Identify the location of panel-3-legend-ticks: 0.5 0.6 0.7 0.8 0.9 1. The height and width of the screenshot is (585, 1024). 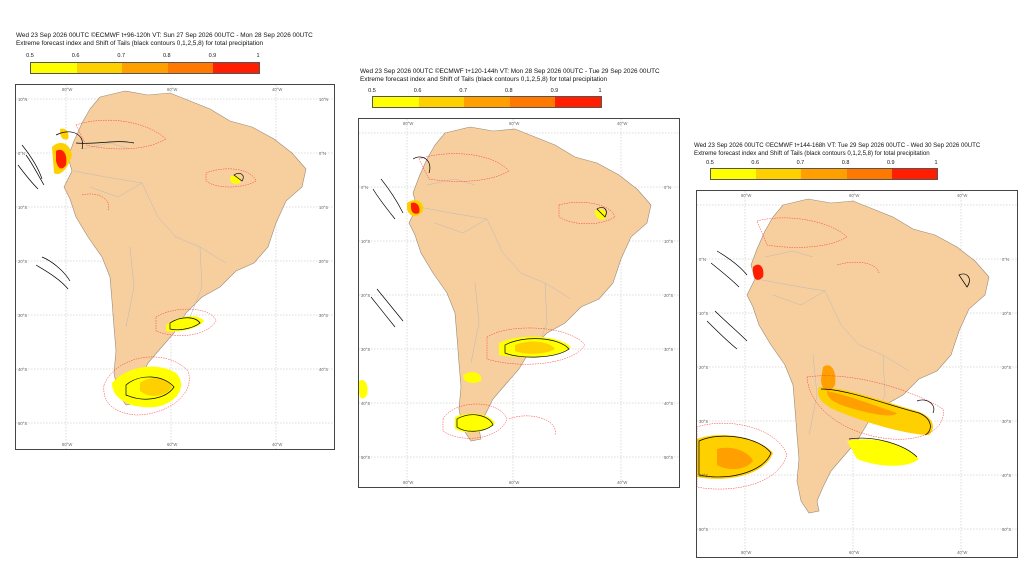
(822, 164).